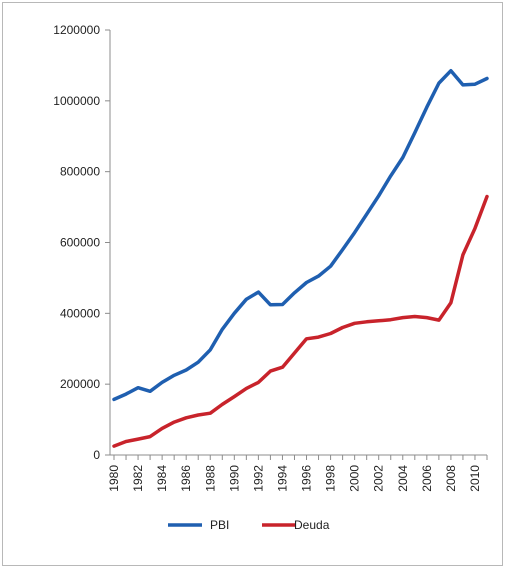  Describe the element at coordinates (96, 455) in the screenshot. I see `y-tick-label: 0` at that location.